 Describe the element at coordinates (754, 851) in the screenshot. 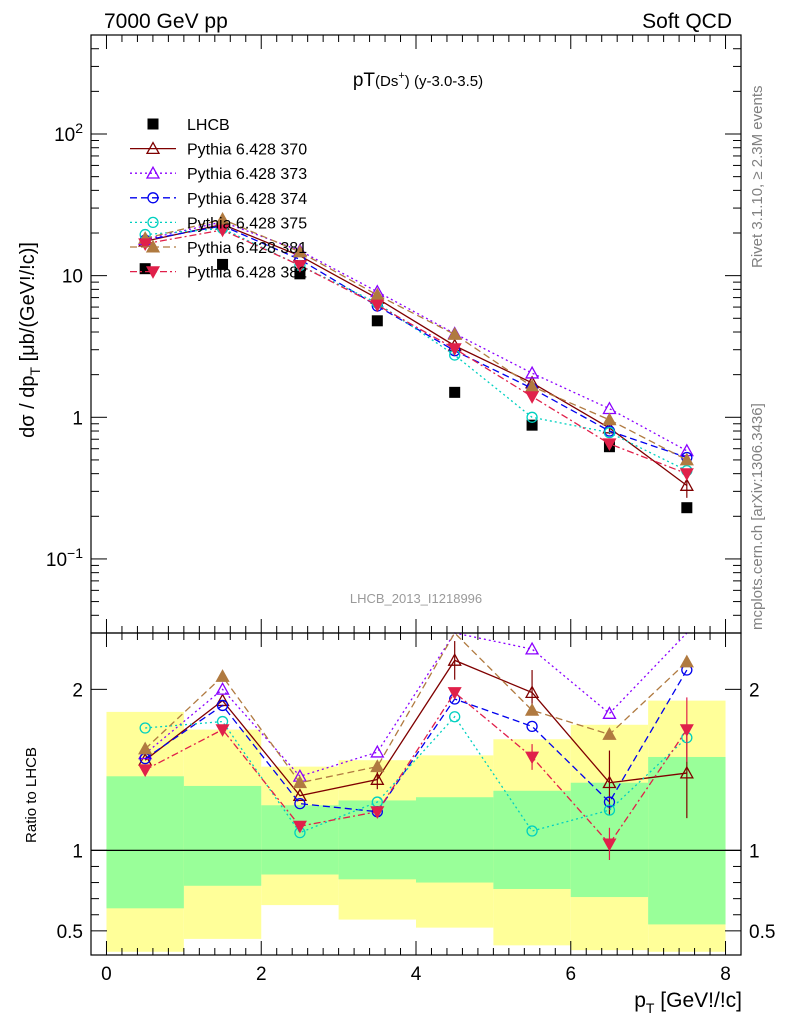

I see `ratio-y-tick-label-right: 1` at that location.